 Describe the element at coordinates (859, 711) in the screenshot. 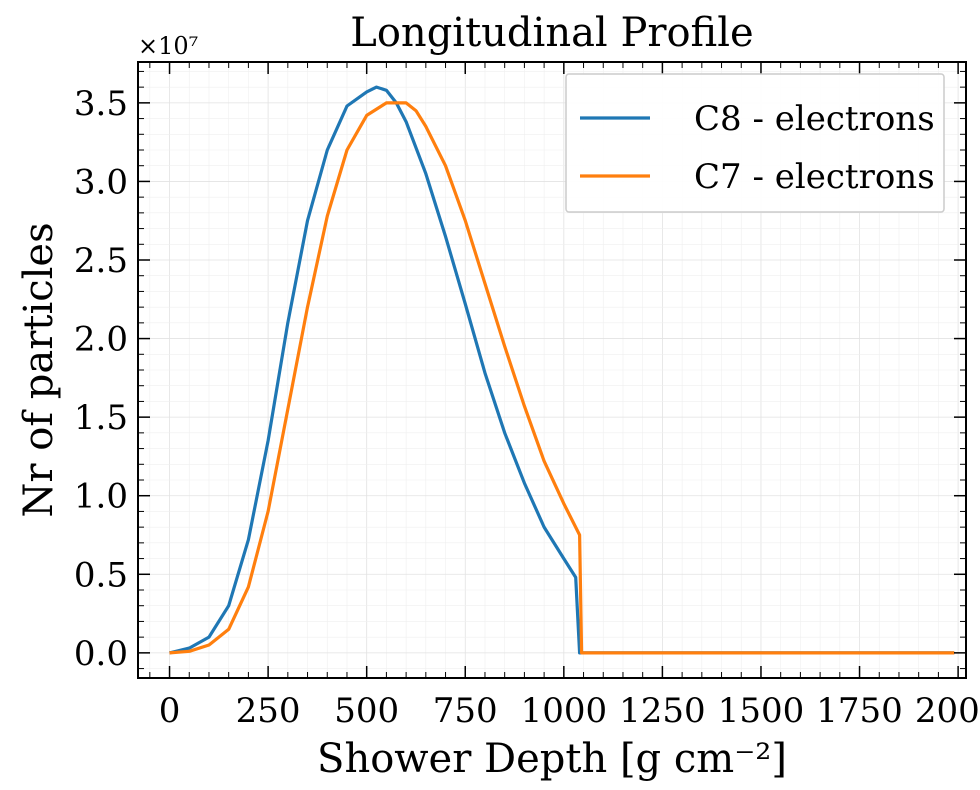

I see `x-tick-label: 1750` at that location.